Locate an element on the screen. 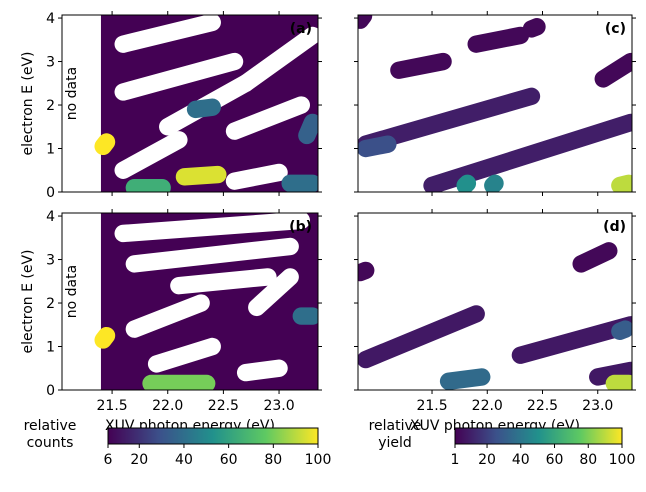 Image resolution: width=646 pixels, height=492 pixels. colorbar-label: yield is located at coordinates (395, 443).